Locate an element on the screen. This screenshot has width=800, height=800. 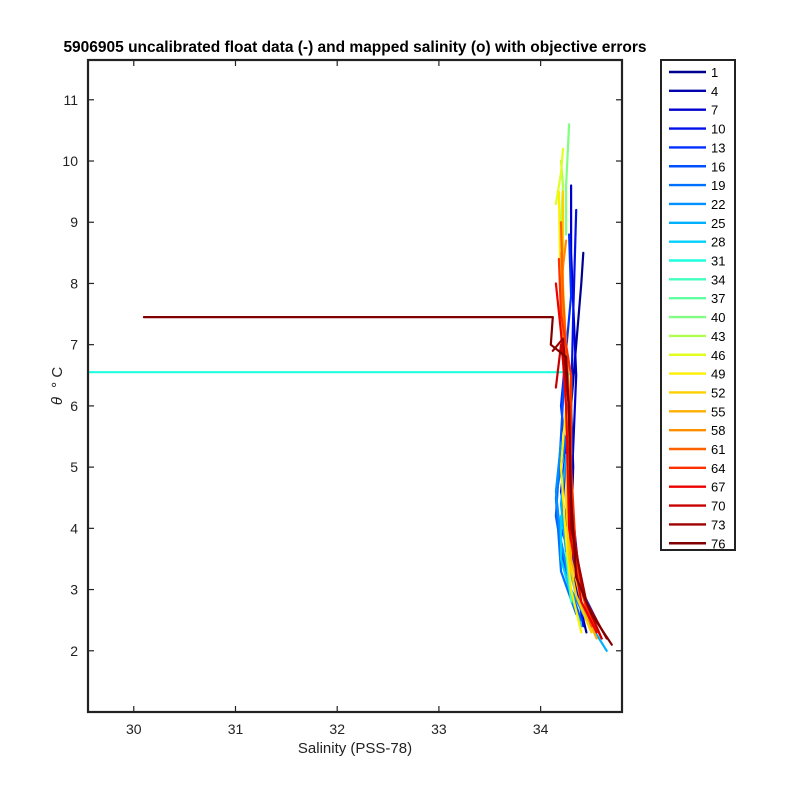
x-tick-label: 30 is located at coordinates (134, 729).